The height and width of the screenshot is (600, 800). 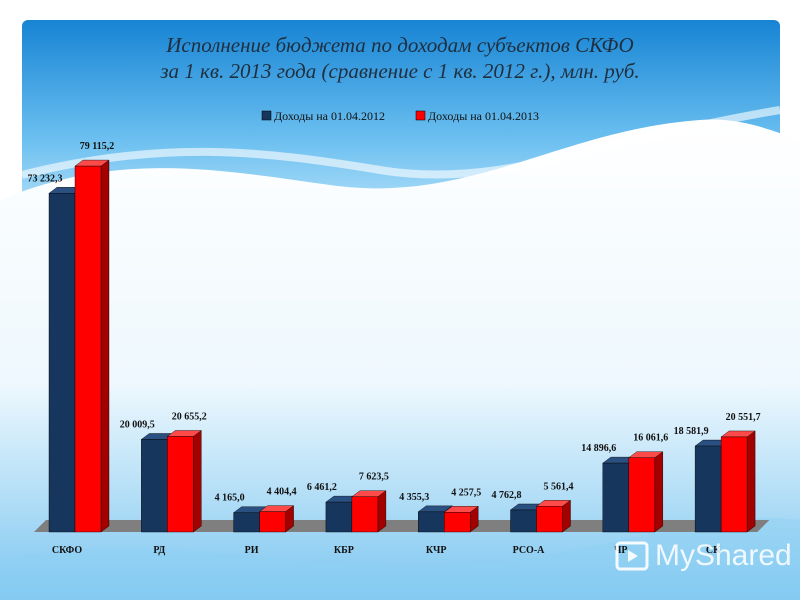 I want to click on bar-2-ЧР, so click(x=646, y=492).